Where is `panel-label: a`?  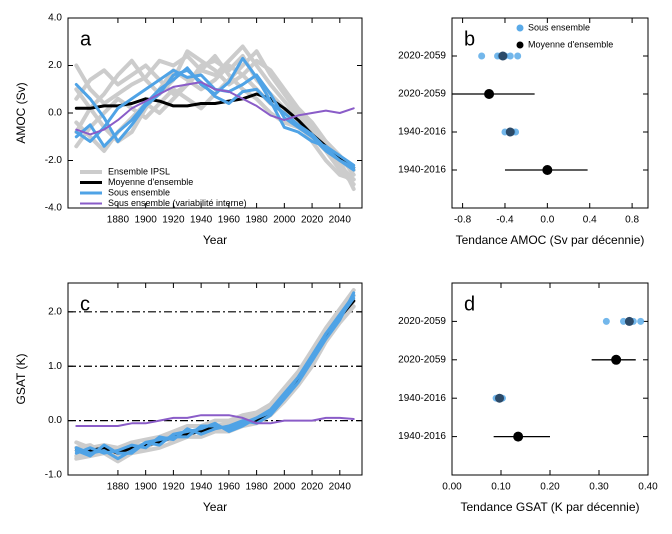
panel-label: a is located at coordinates (86, 39).